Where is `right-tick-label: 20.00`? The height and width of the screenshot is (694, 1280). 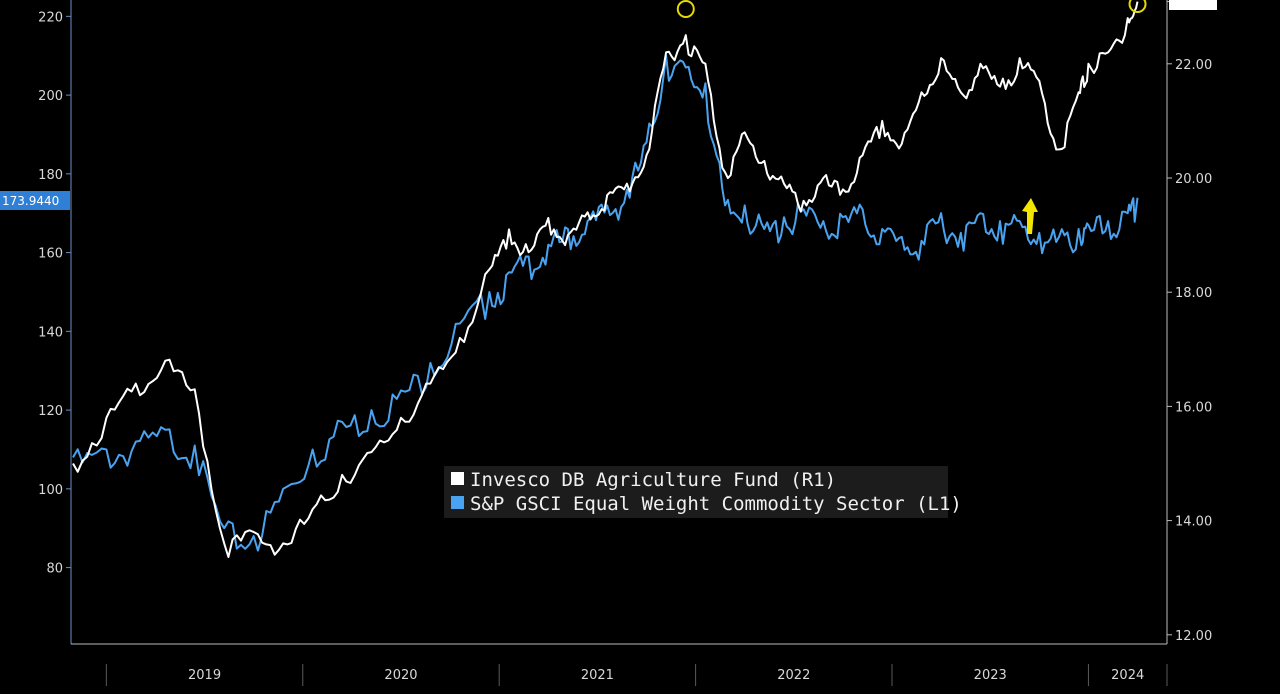 right-tick-label: 20.00 is located at coordinates (1193, 179).